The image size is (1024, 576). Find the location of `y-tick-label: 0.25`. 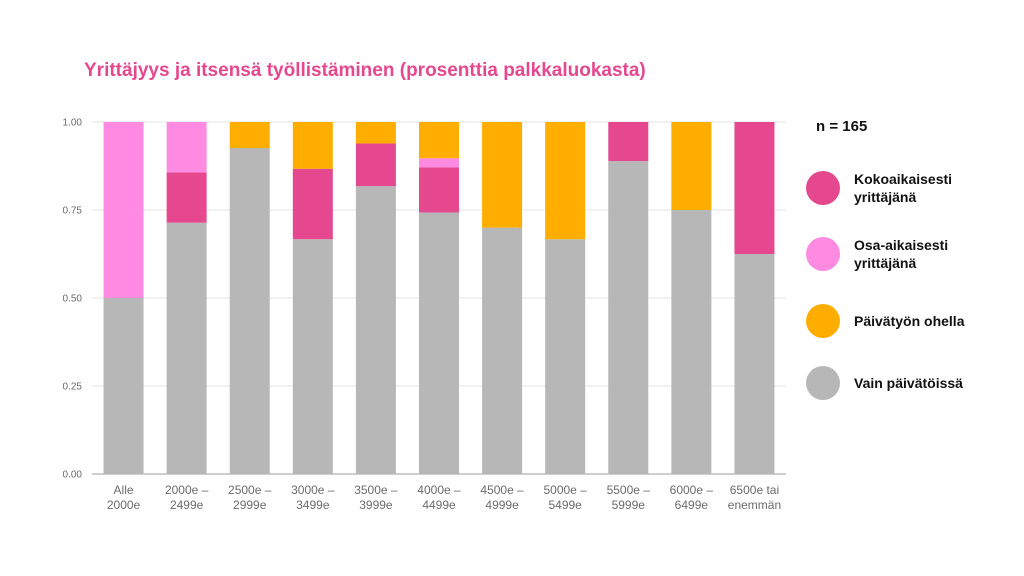

y-tick-label: 0.25 is located at coordinates (73, 387).